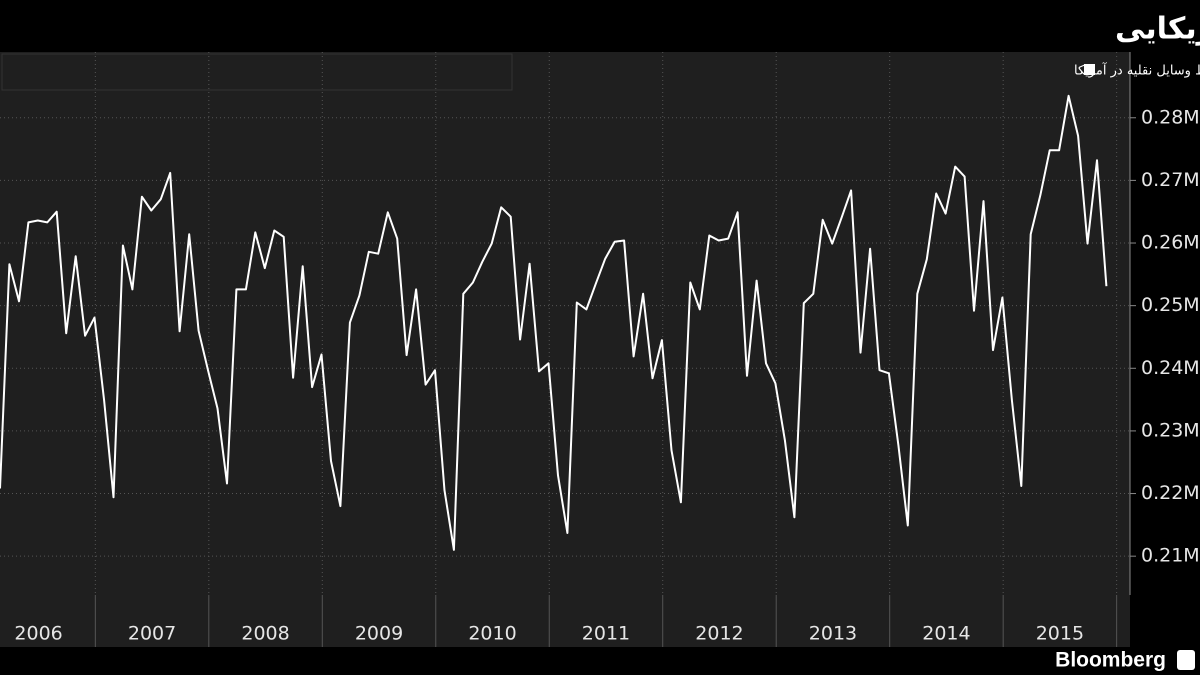 The width and height of the screenshot is (1200, 675). Describe the element at coordinates (1186, 660) in the screenshot. I see `logo-icon` at that location.